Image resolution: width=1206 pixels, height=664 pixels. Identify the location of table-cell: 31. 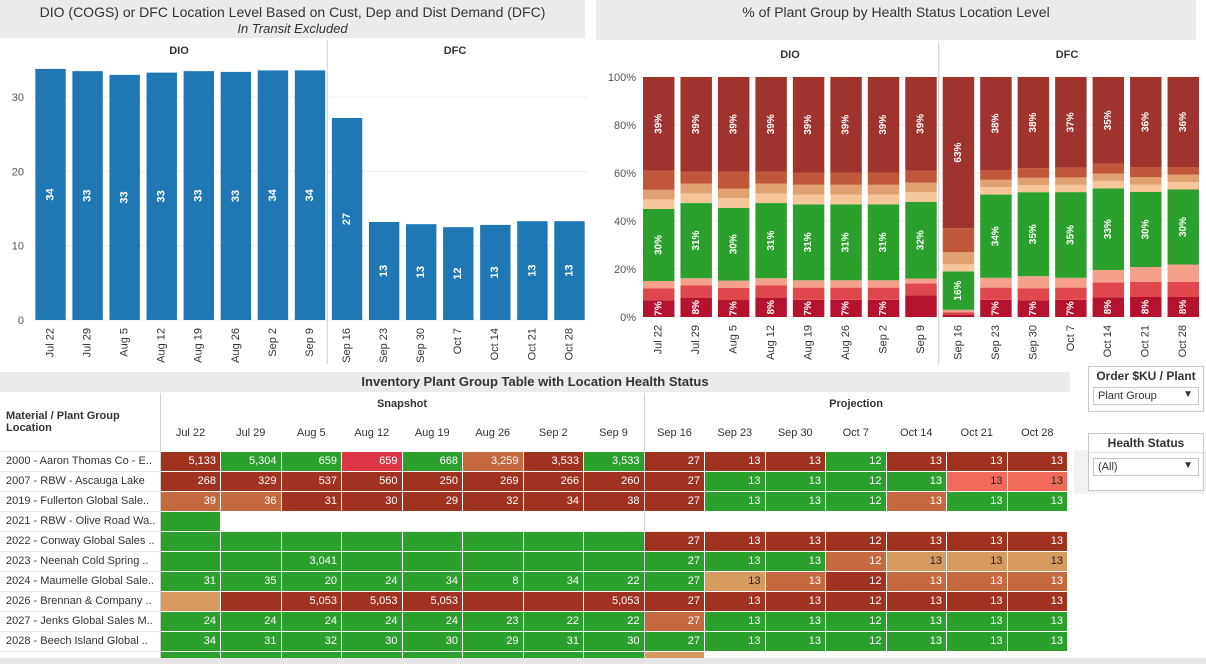
(311, 501).